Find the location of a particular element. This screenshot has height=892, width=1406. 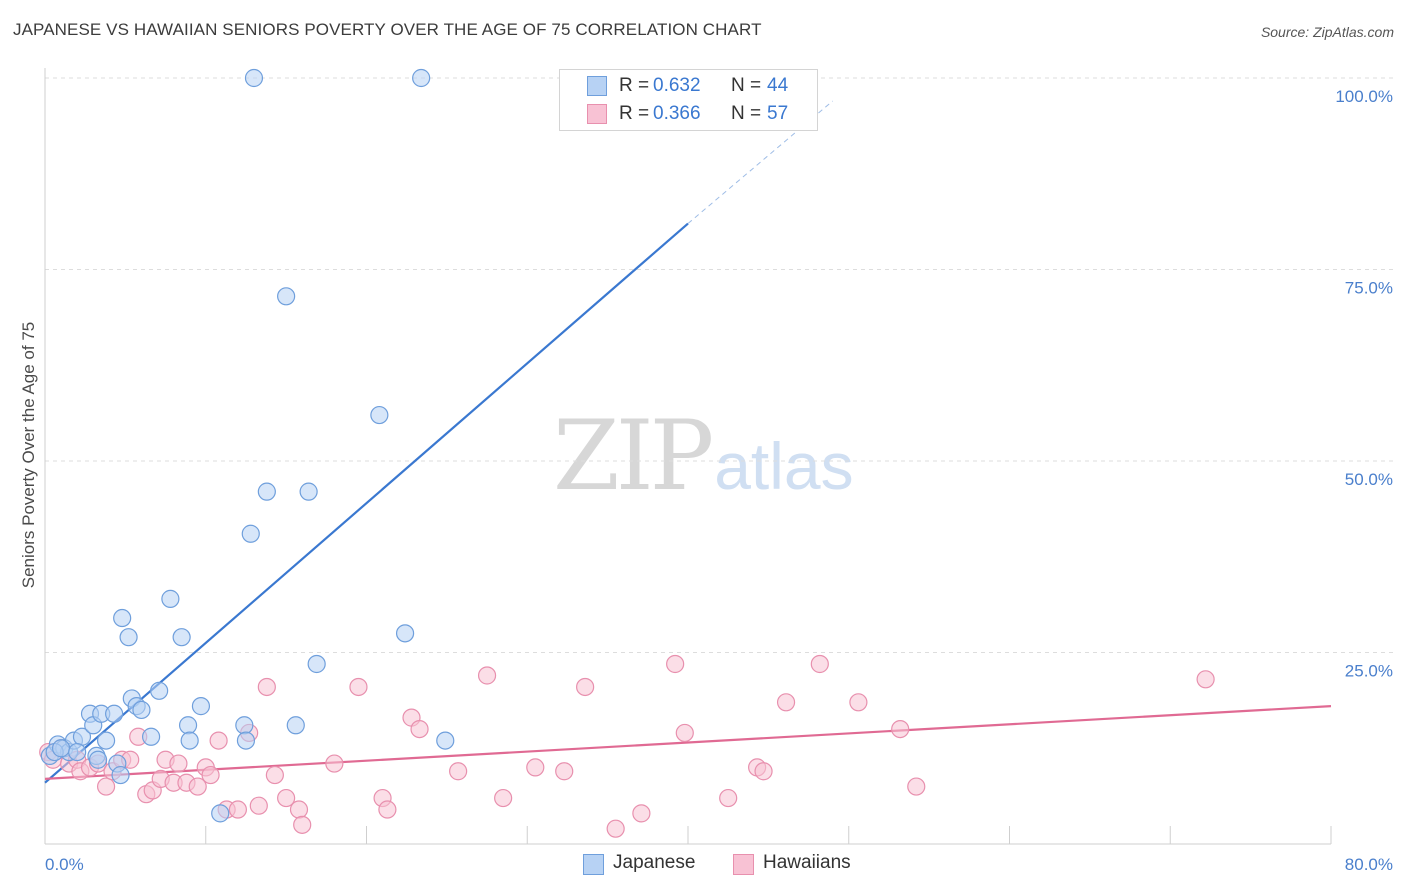

watermark-atlas: atlas is located at coordinates (784, 466).